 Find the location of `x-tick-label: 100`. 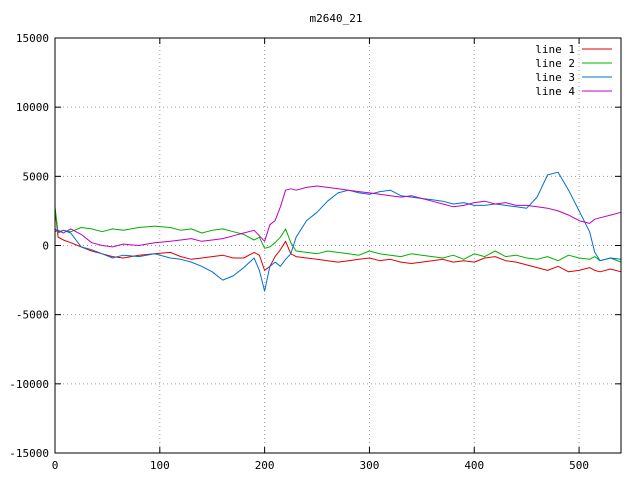

x-tick-label: 100 is located at coordinates (160, 465).